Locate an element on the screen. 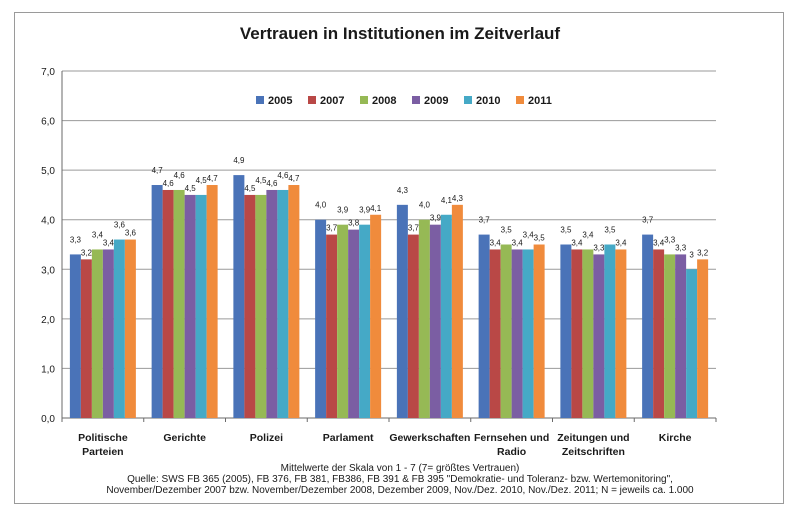 This screenshot has height=520, width=800. y-tick-label: 6,0 is located at coordinates (48, 122).